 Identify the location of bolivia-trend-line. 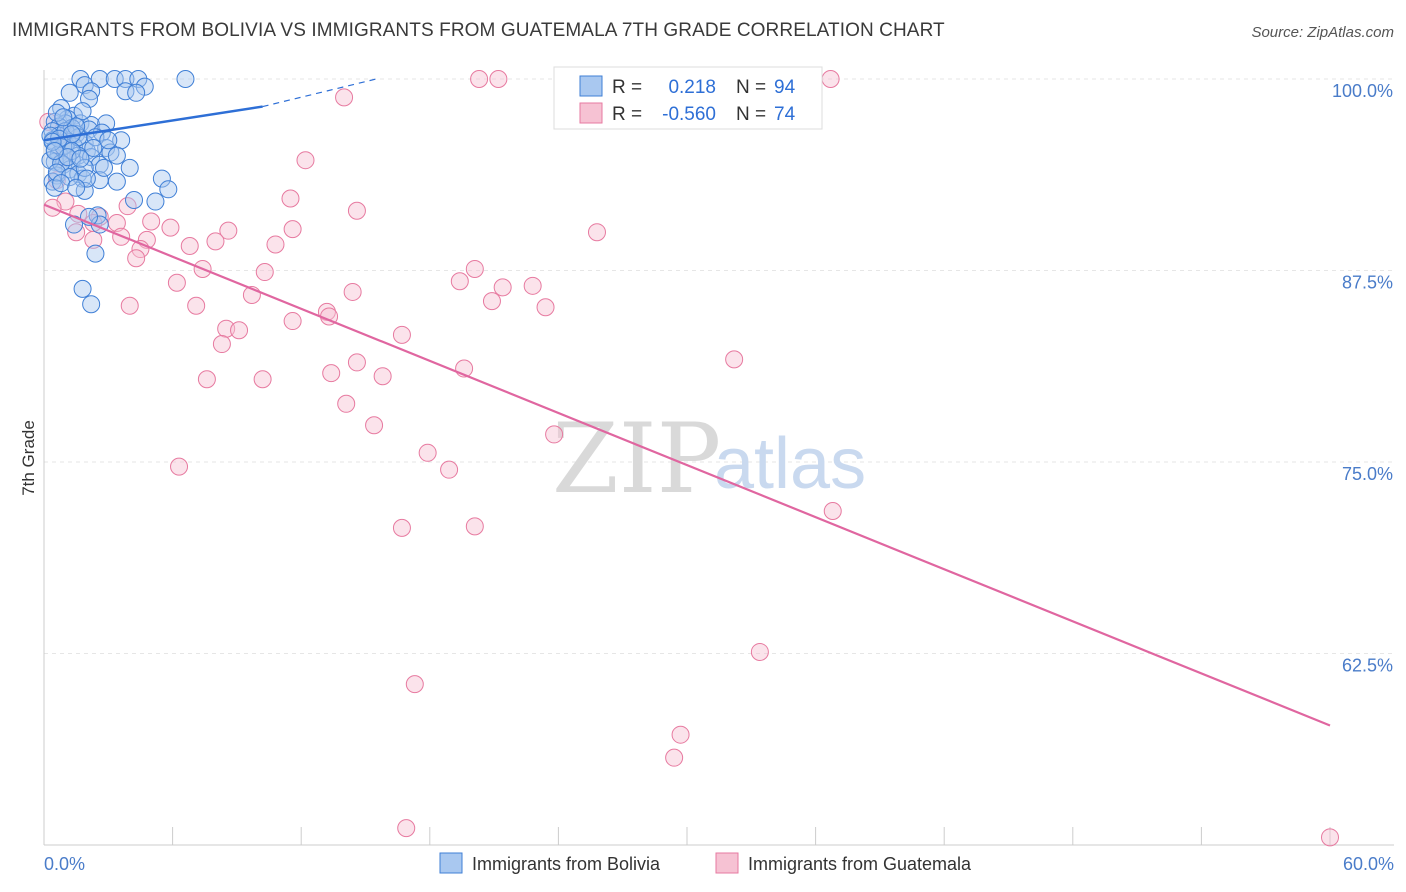
(153, 123).